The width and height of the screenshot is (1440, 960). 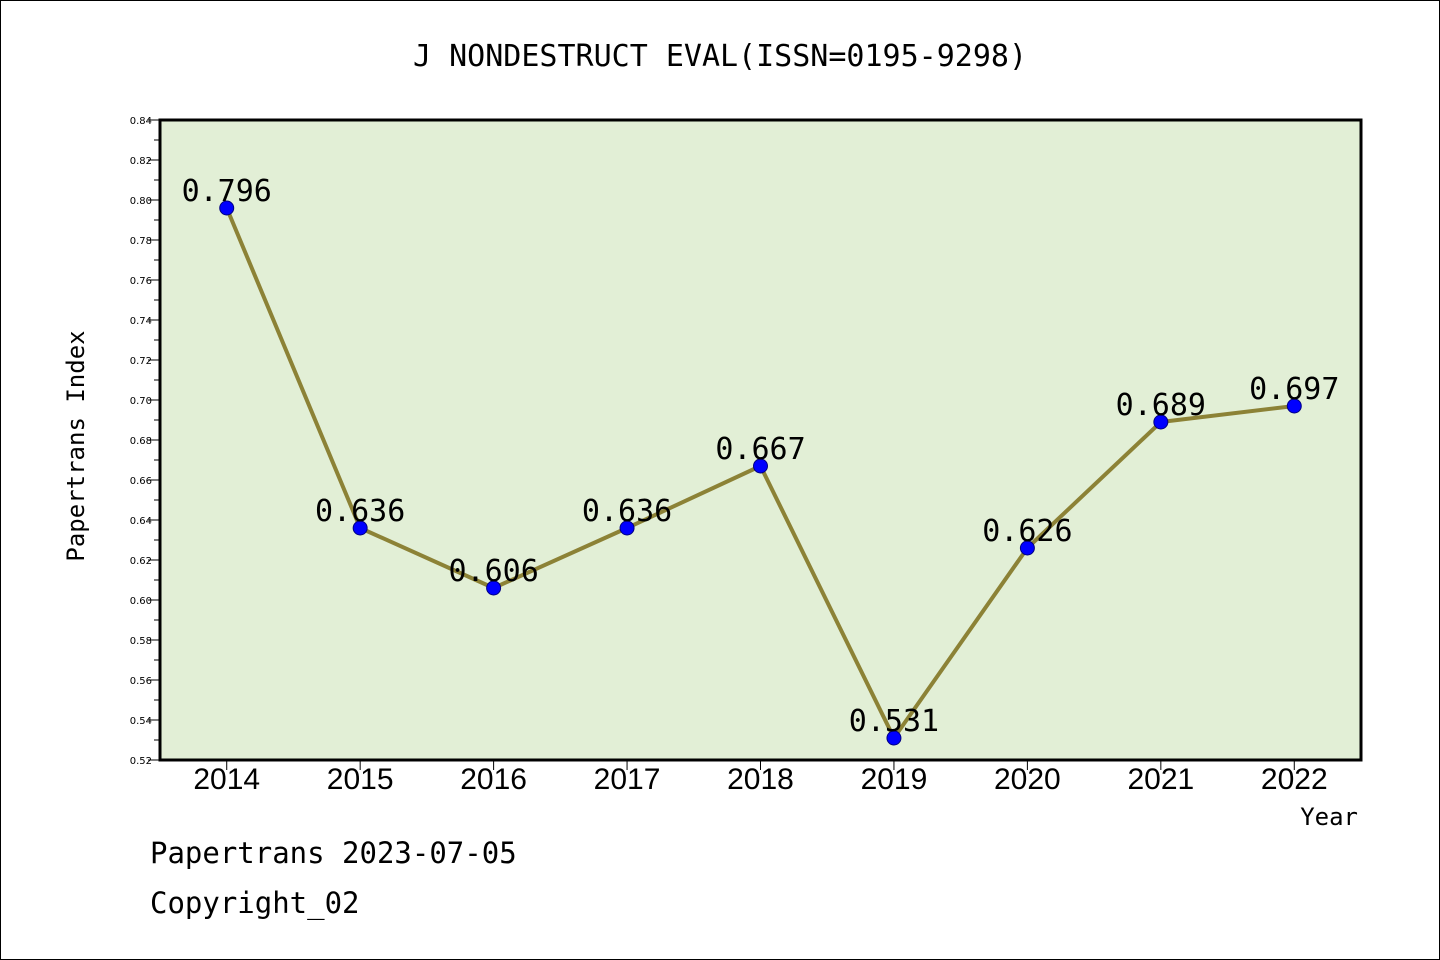 I want to click on y-tick-label: 0.54, so click(x=141, y=721).